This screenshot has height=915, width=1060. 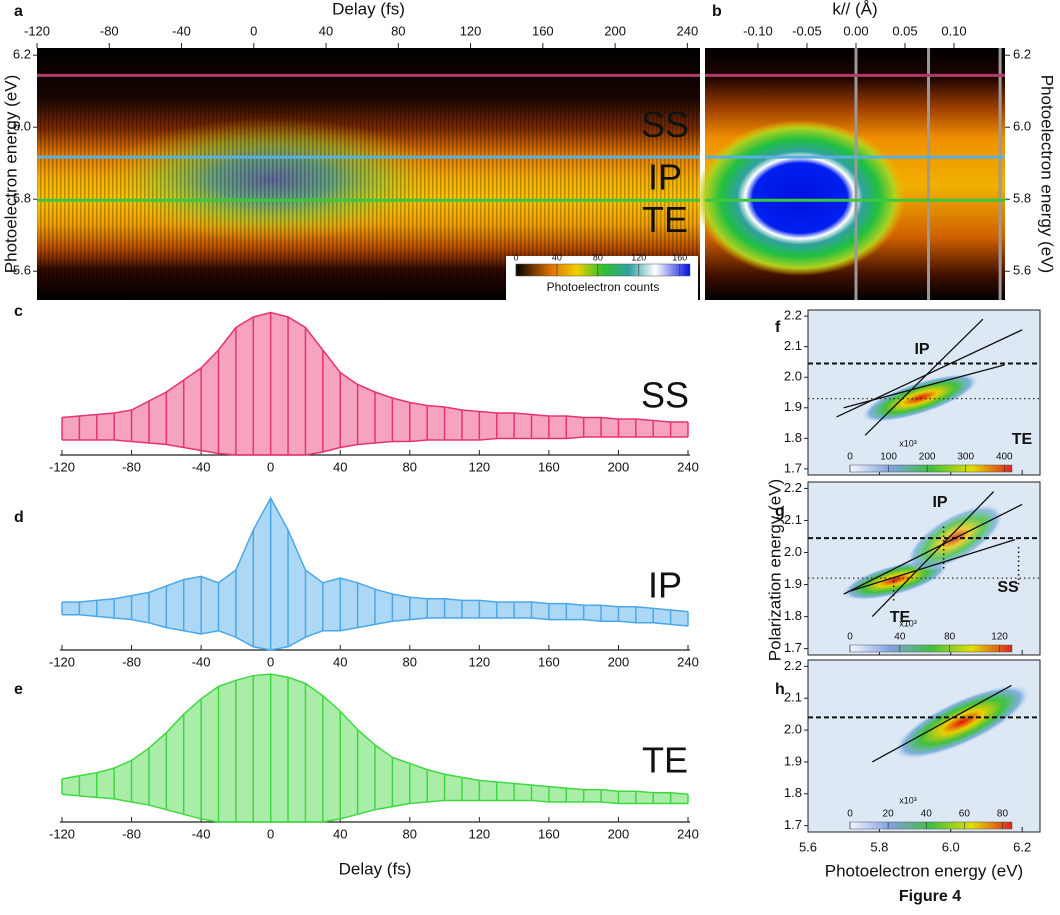 What do you see at coordinates (951, 846) in the screenshot?
I see `x-tick-label: 6.0` at bounding box center [951, 846].